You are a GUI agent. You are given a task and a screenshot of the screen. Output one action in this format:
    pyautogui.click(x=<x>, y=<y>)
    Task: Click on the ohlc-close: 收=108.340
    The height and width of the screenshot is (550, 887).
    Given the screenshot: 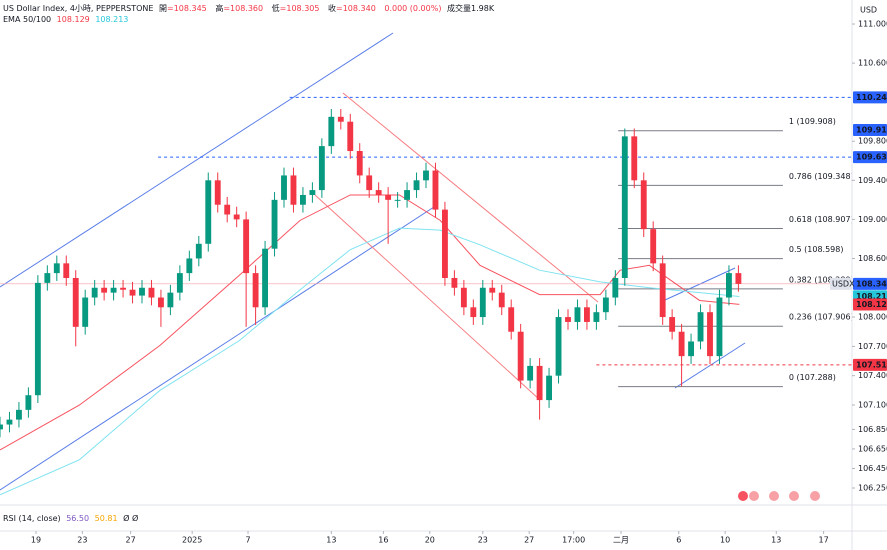 What is the action you would take?
    pyautogui.click(x=353, y=8)
    